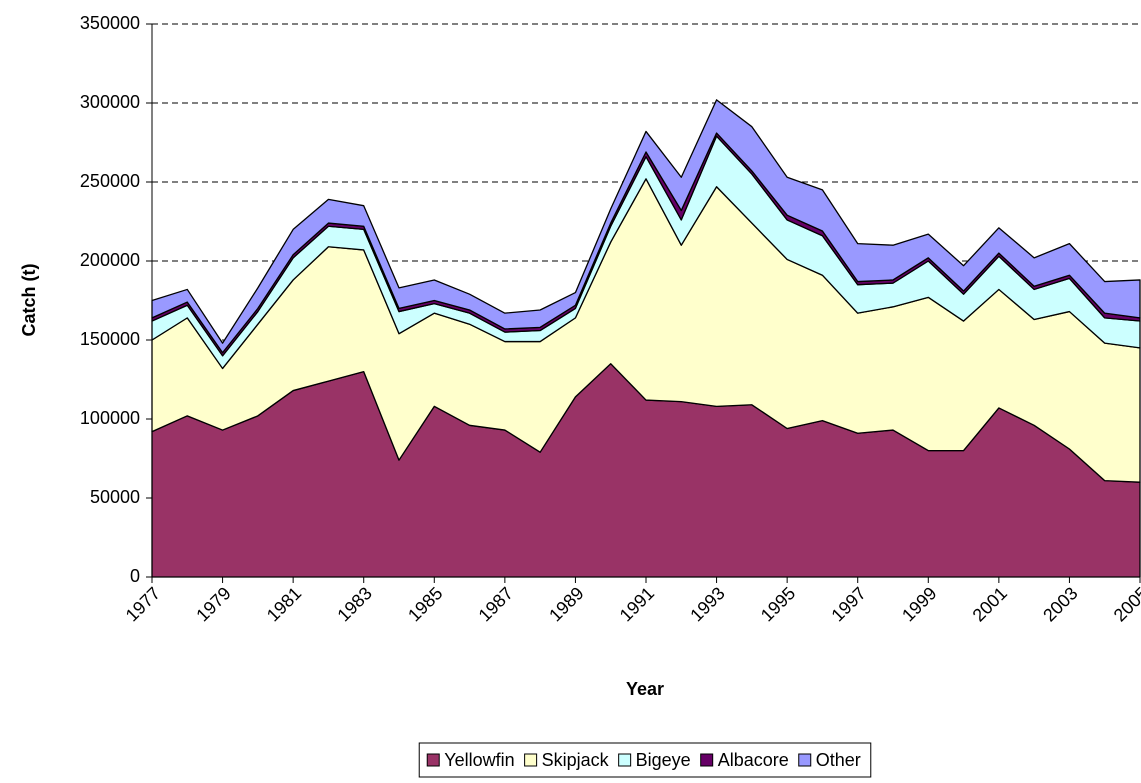  What do you see at coordinates (284, 604) in the screenshot?
I see `x-tick-label: 1981` at bounding box center [284, 604].